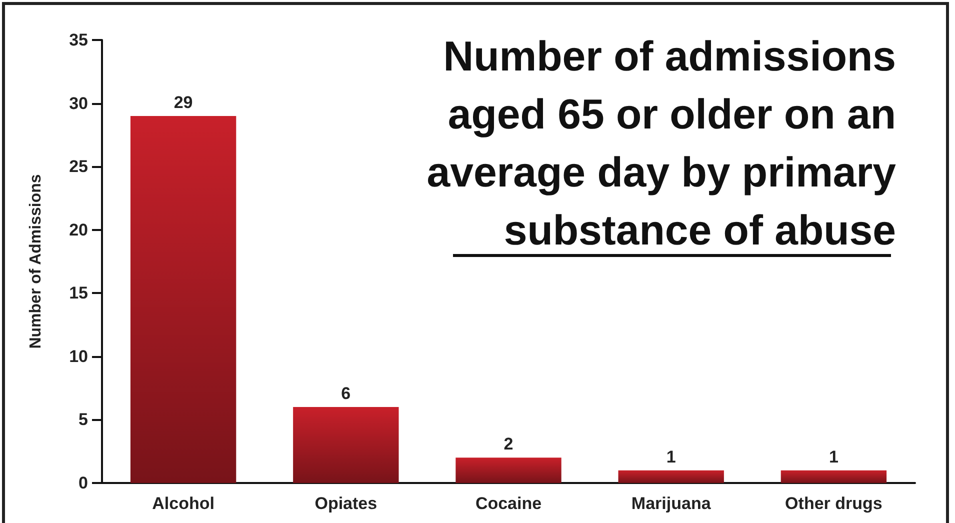 This screenshot has width=955, height=523. Describe the element at coordinates (183, 503) in the screenshot. I see `x-tick-label: Alcohol` at that location.